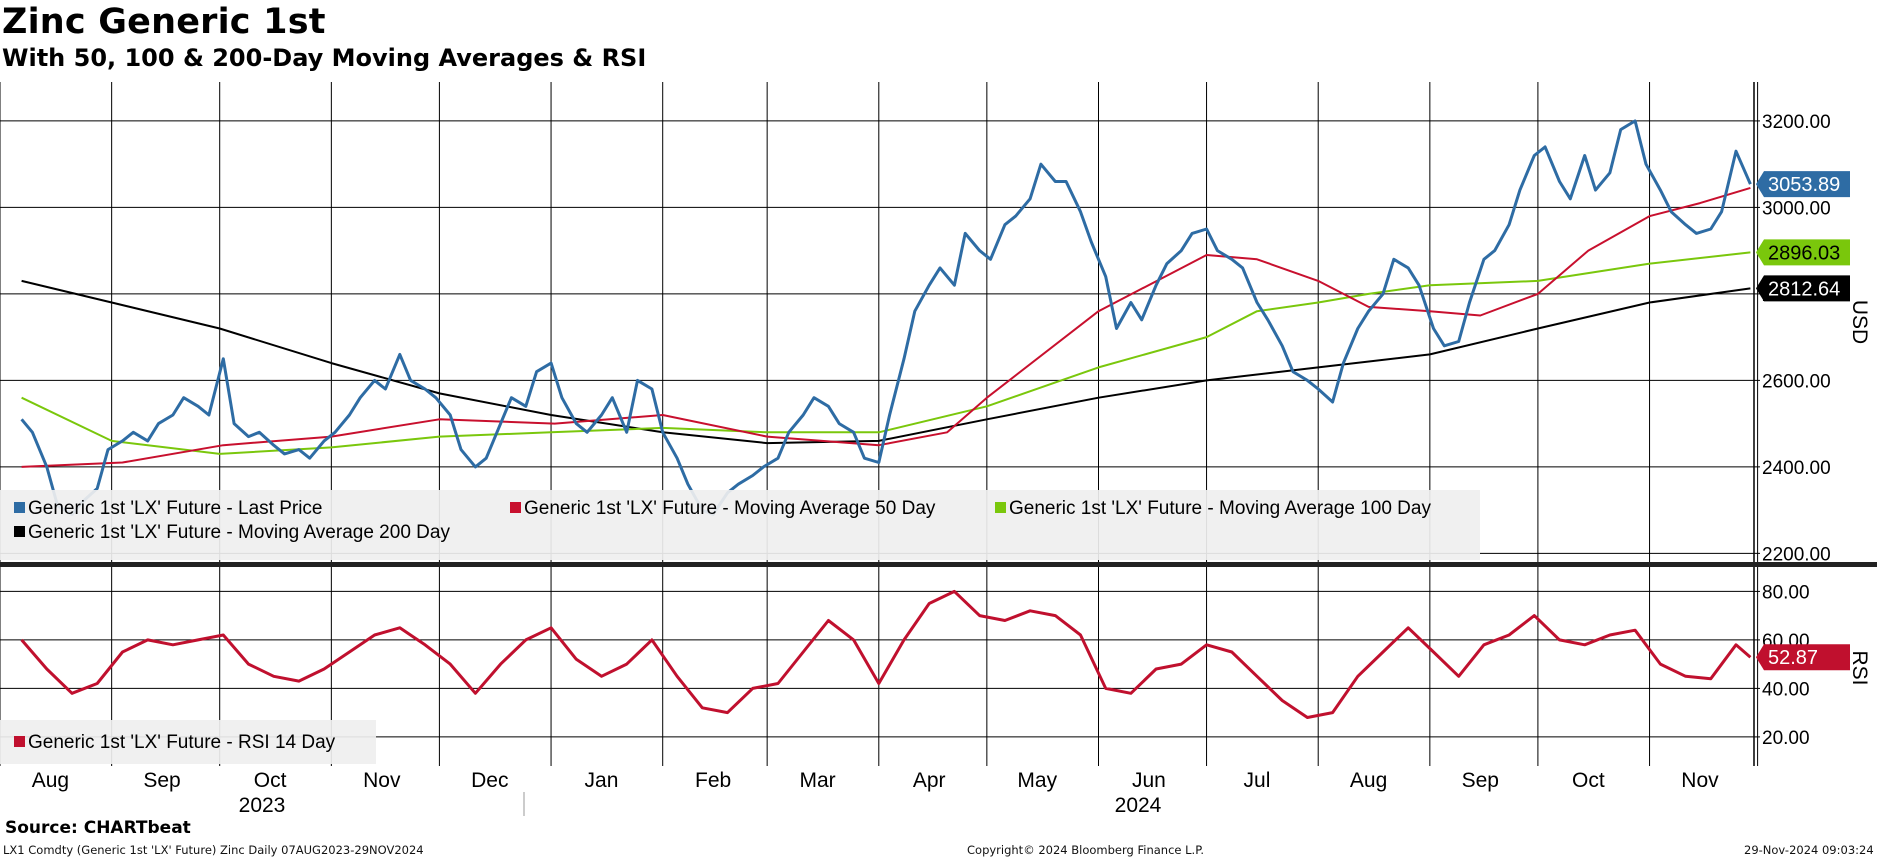 The width and height of the screenshot is (1877, 859). I want to click on source-label: Source: CHARTbeat, so click(98, 828).